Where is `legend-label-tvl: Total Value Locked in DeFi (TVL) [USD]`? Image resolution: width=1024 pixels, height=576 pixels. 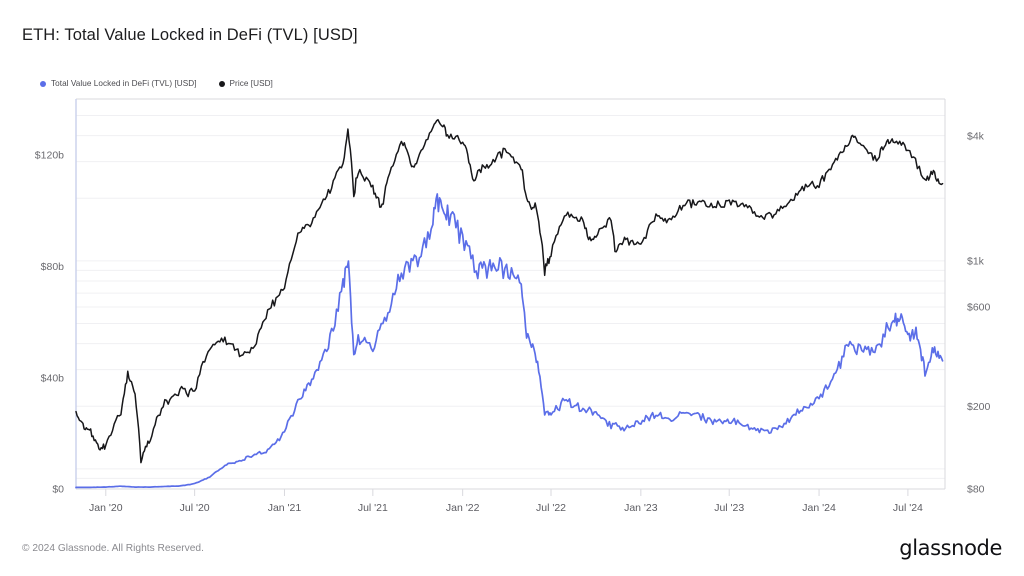 legend-label-tvl: Total Value Locked in DeFi (TVL) [USD] is located at coordinates (124, 83).